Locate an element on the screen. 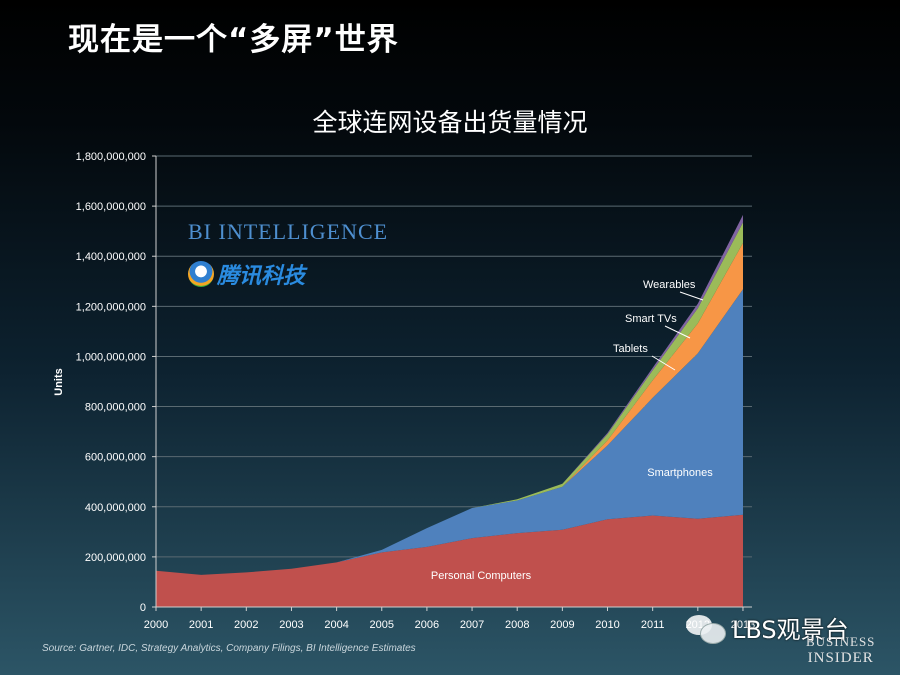 This screenshot has width=900, height=675. ytick-label-9: 1,800,000,000 is located at coordinates (111, 157).